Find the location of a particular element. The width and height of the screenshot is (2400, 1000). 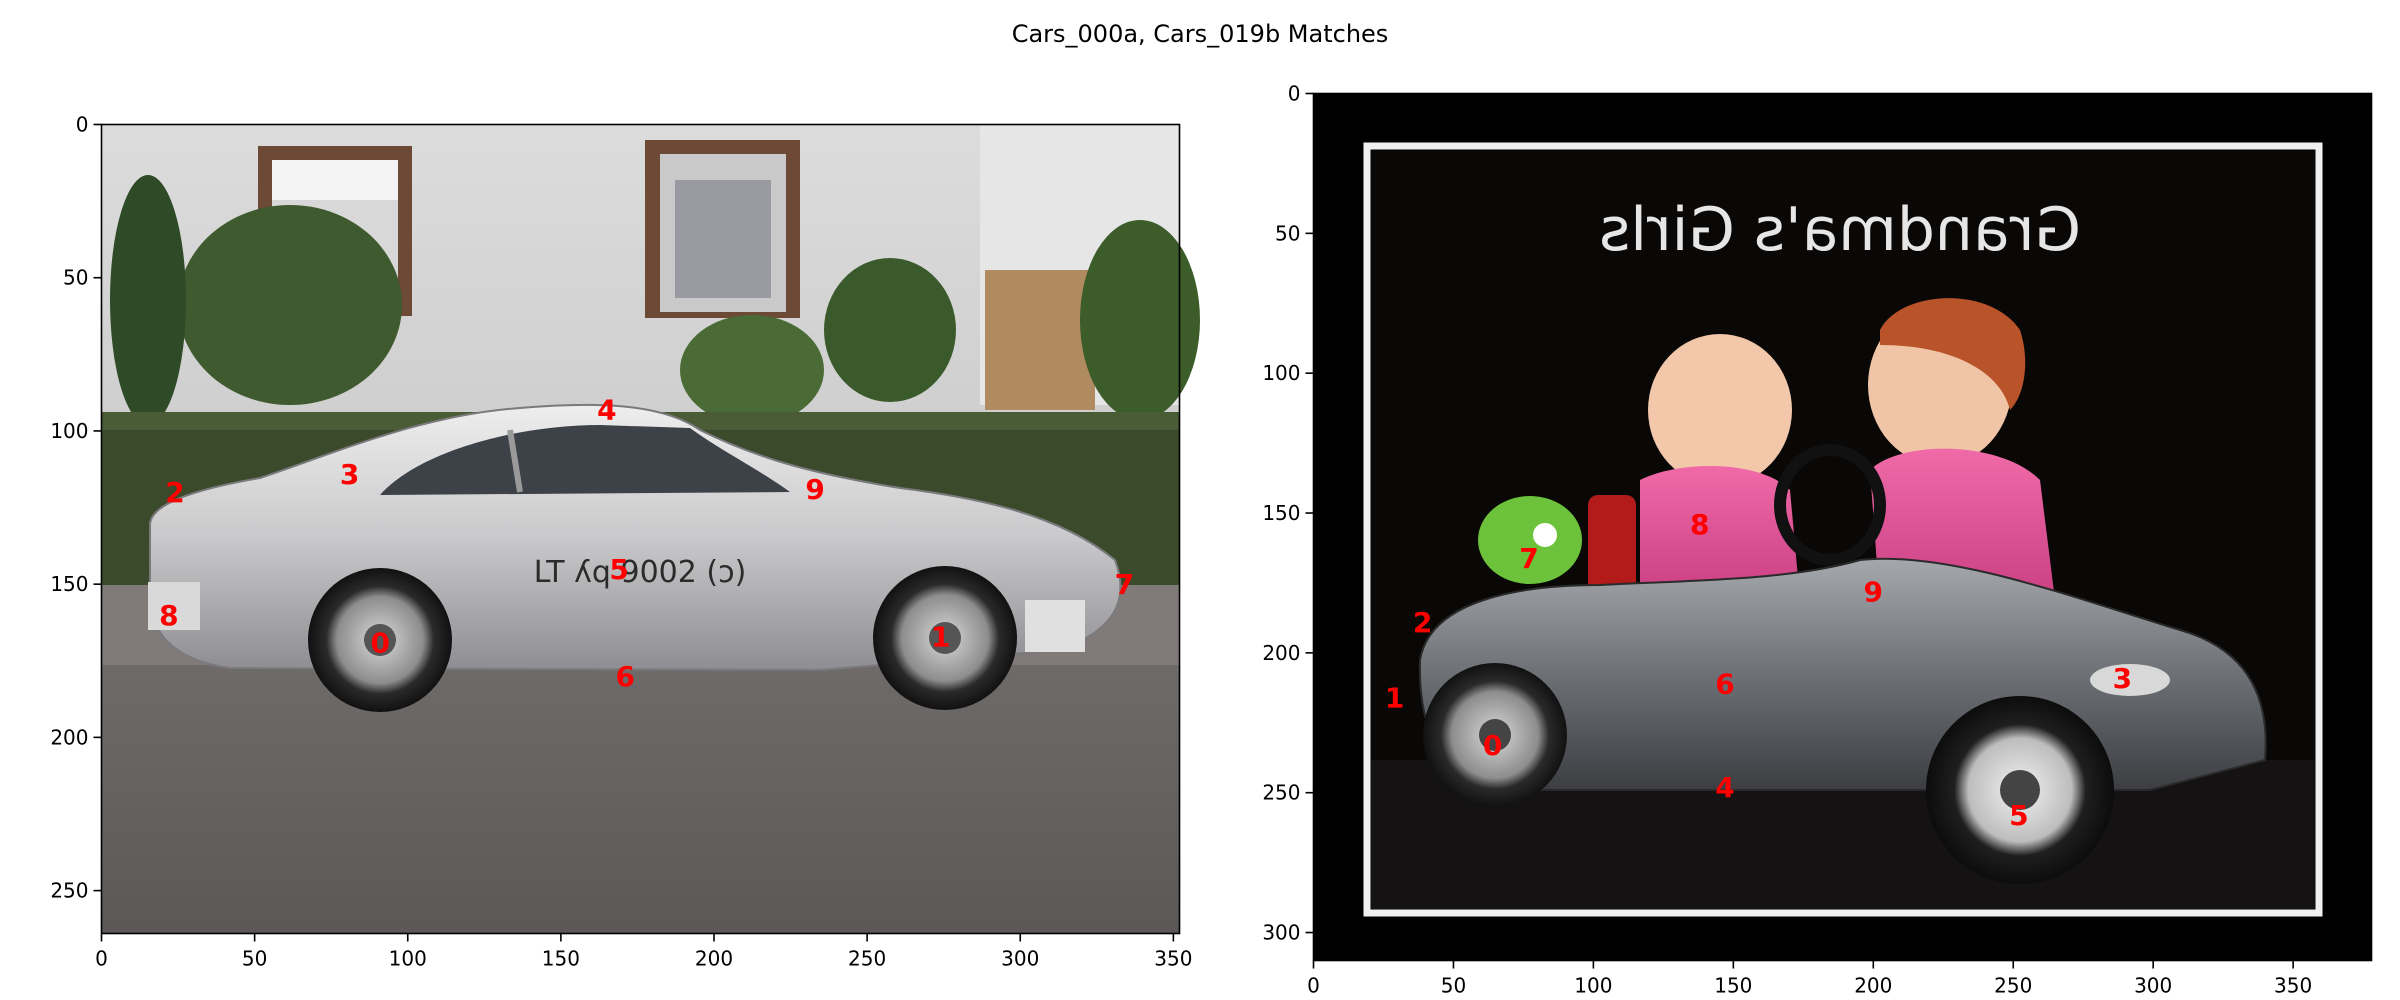

left-match-label-9: 9 is located at coordinates (814, 489).